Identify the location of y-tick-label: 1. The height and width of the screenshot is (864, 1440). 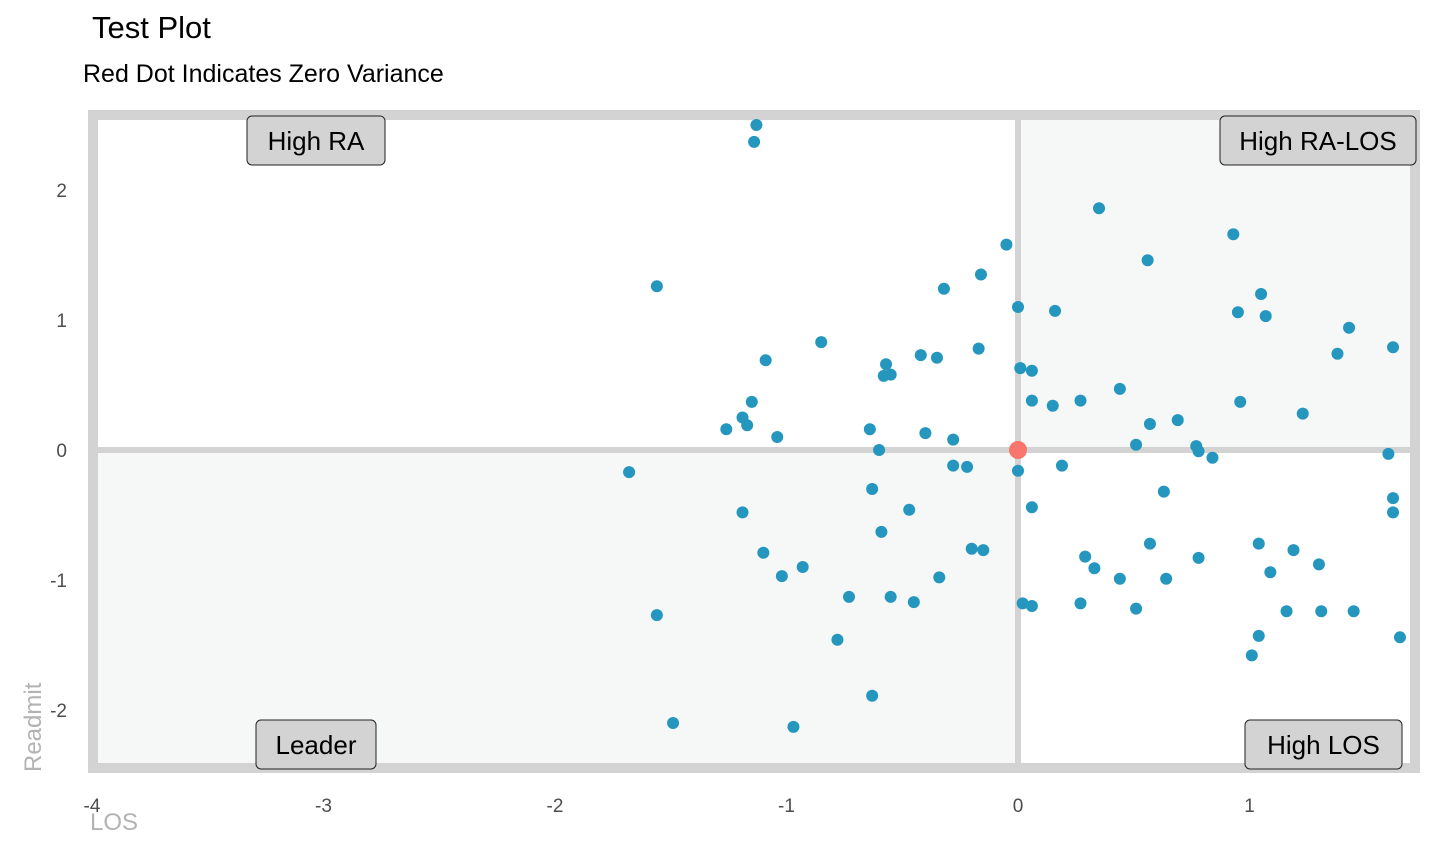
(61, 321).